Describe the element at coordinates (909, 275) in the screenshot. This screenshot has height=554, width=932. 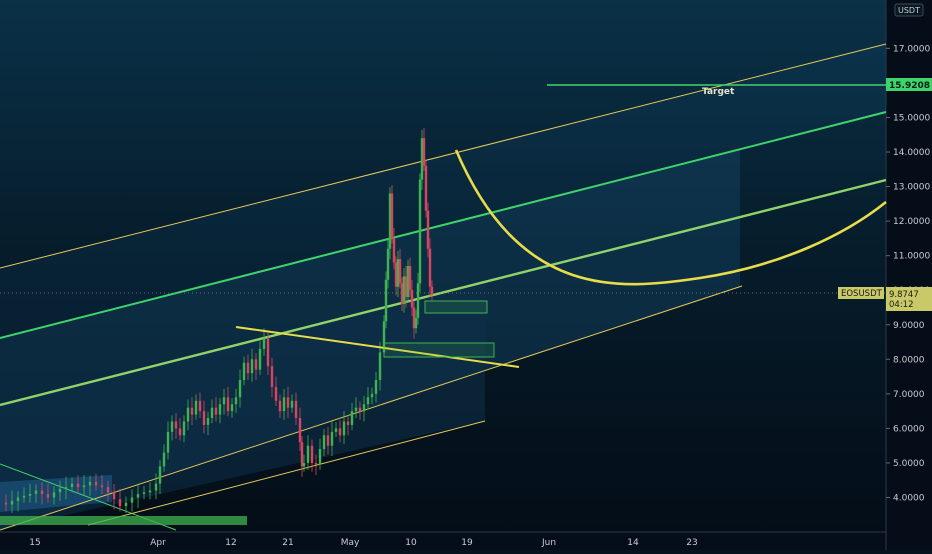
I see `price-axis-panel` at that location.